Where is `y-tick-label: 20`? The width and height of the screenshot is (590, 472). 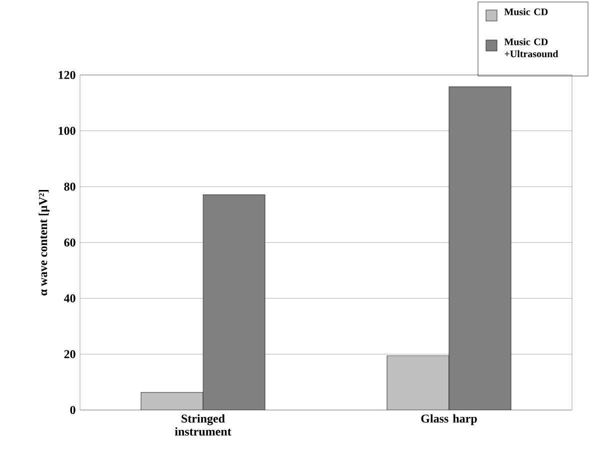 y-tick-label: 20 is located at coordinates (70, 354).